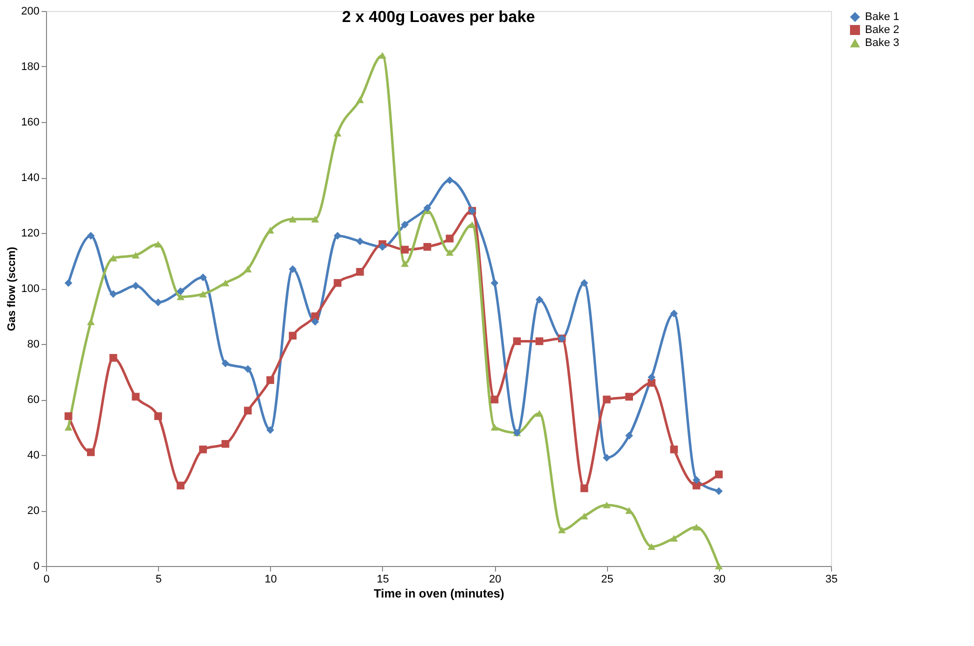 The image size is (974, 646). What do you see at coordinates (607, 580) in the screenshot?
I see `x-tick-label: 25` at bounding box center [607, 580].